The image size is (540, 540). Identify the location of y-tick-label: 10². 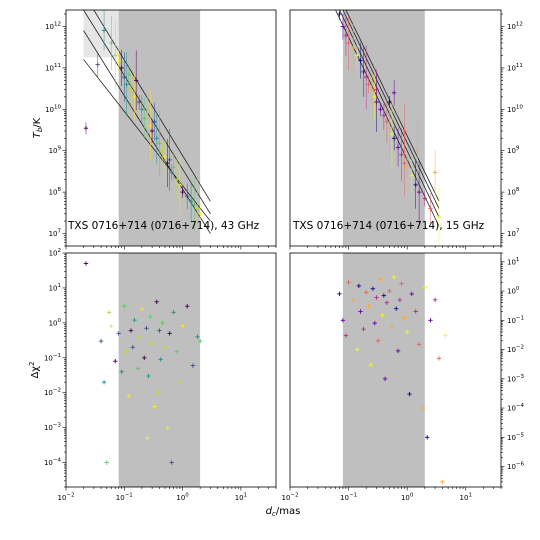
(55, 253).